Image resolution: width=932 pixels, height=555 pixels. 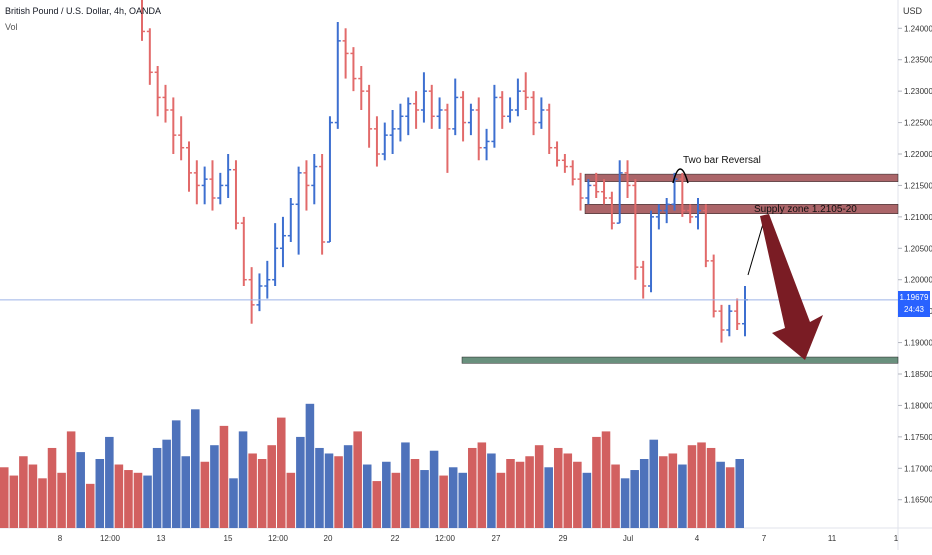 I want to click on last-price-tag: 1.19679 24:43, so click(x=914, y=304).